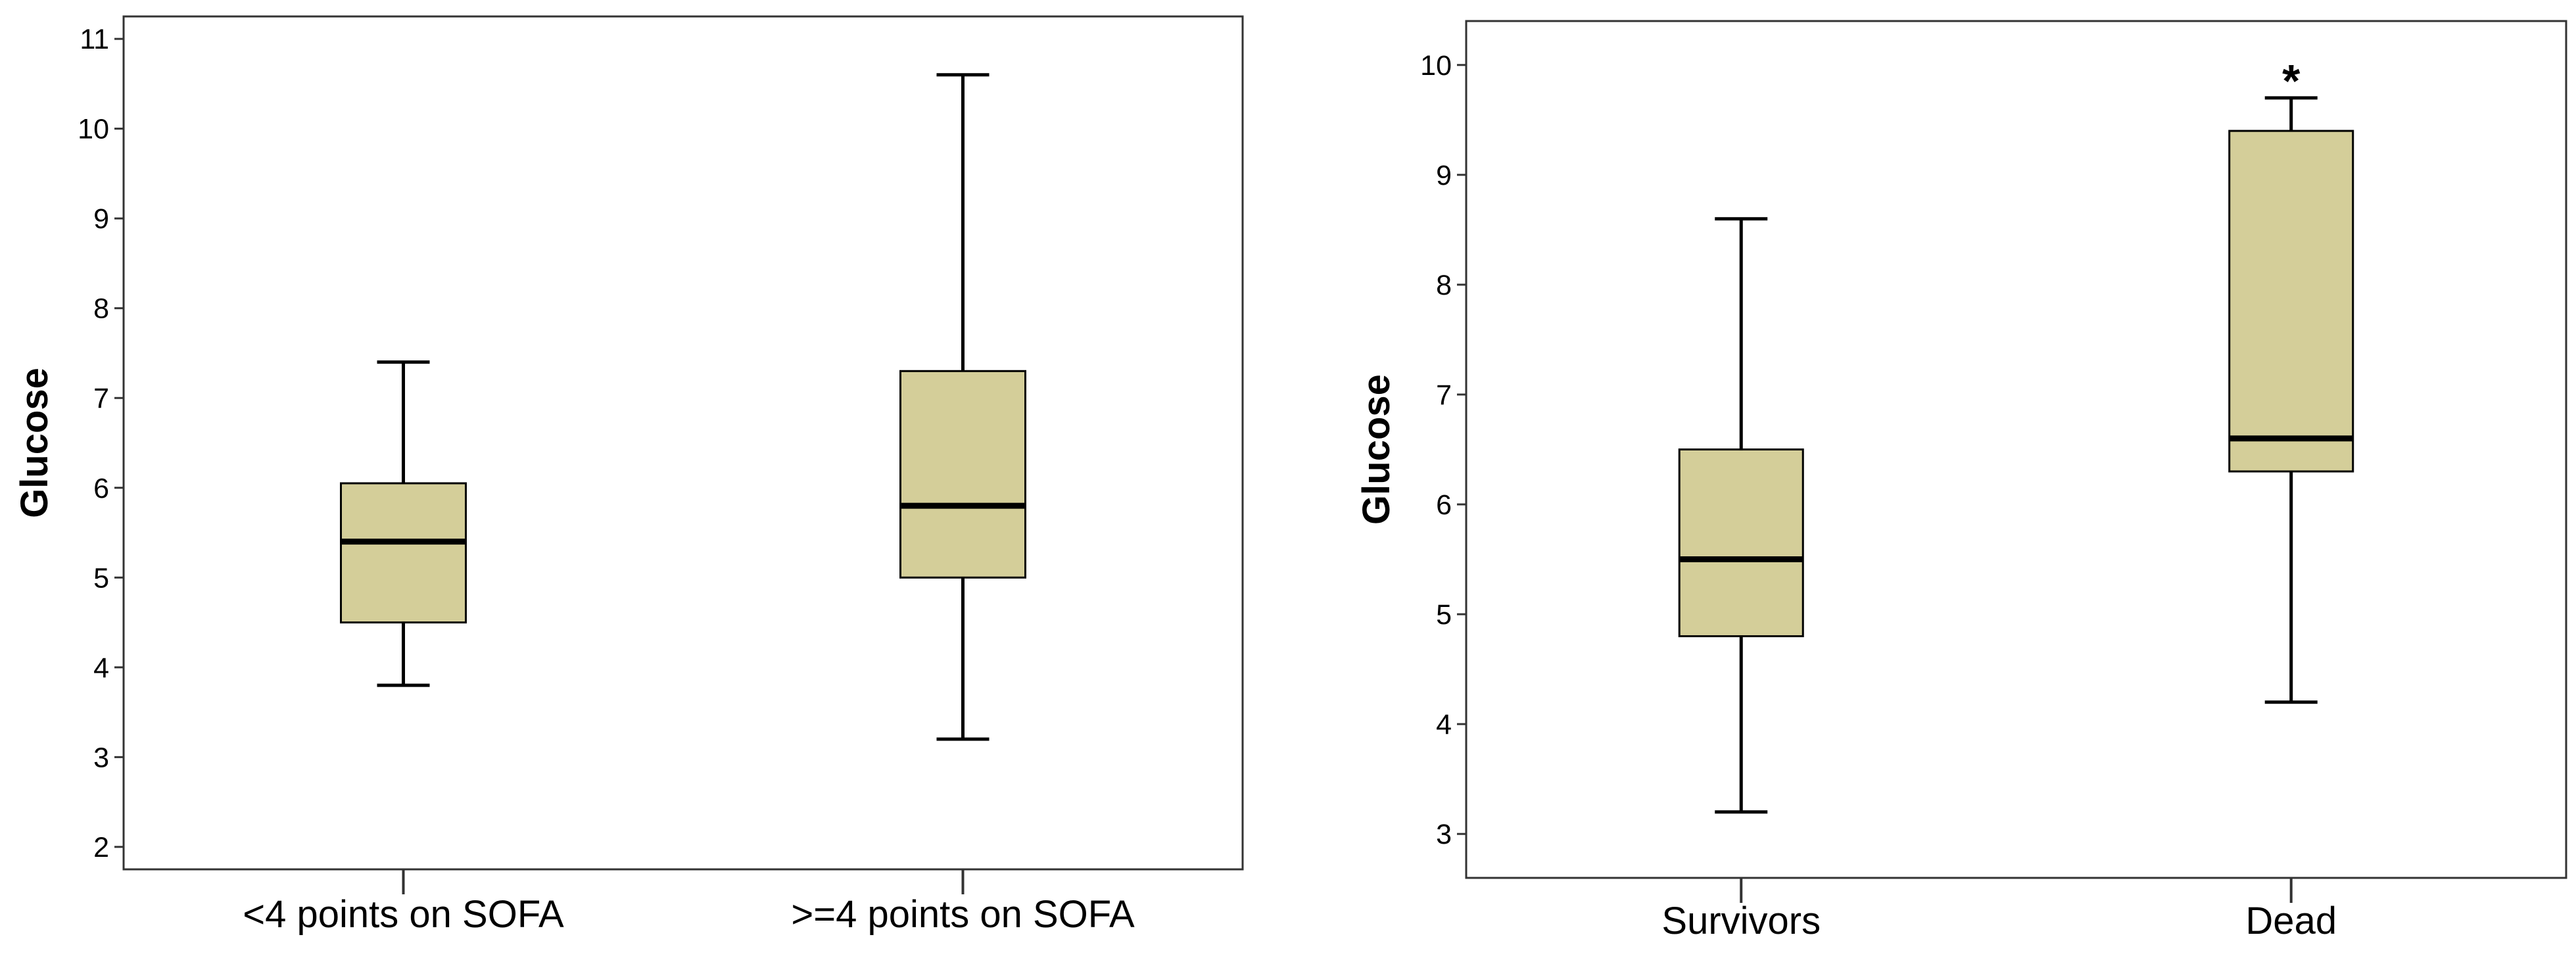 This screenshot has width=2576, height=966. I want to click on category-label: Survivors, so click(1741, 921).